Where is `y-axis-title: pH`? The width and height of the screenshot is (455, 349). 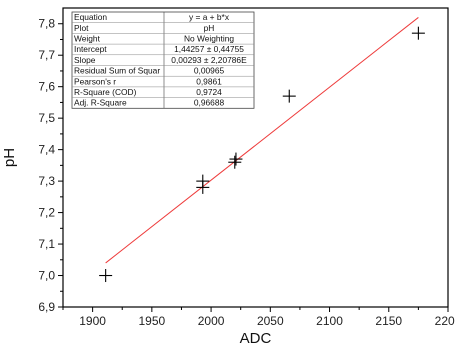 y-axis-title: pH is located at coordinates (9, 157).